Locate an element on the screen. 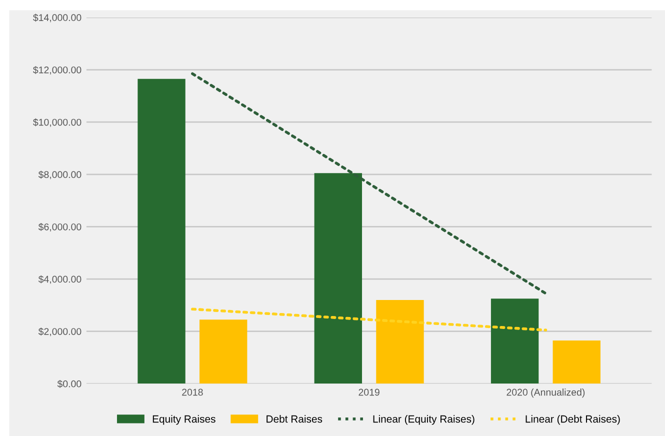 The width and height of the screenshot is (665, 436). y-tick-label: $2,000.00 is located at coordinates (60, 332).